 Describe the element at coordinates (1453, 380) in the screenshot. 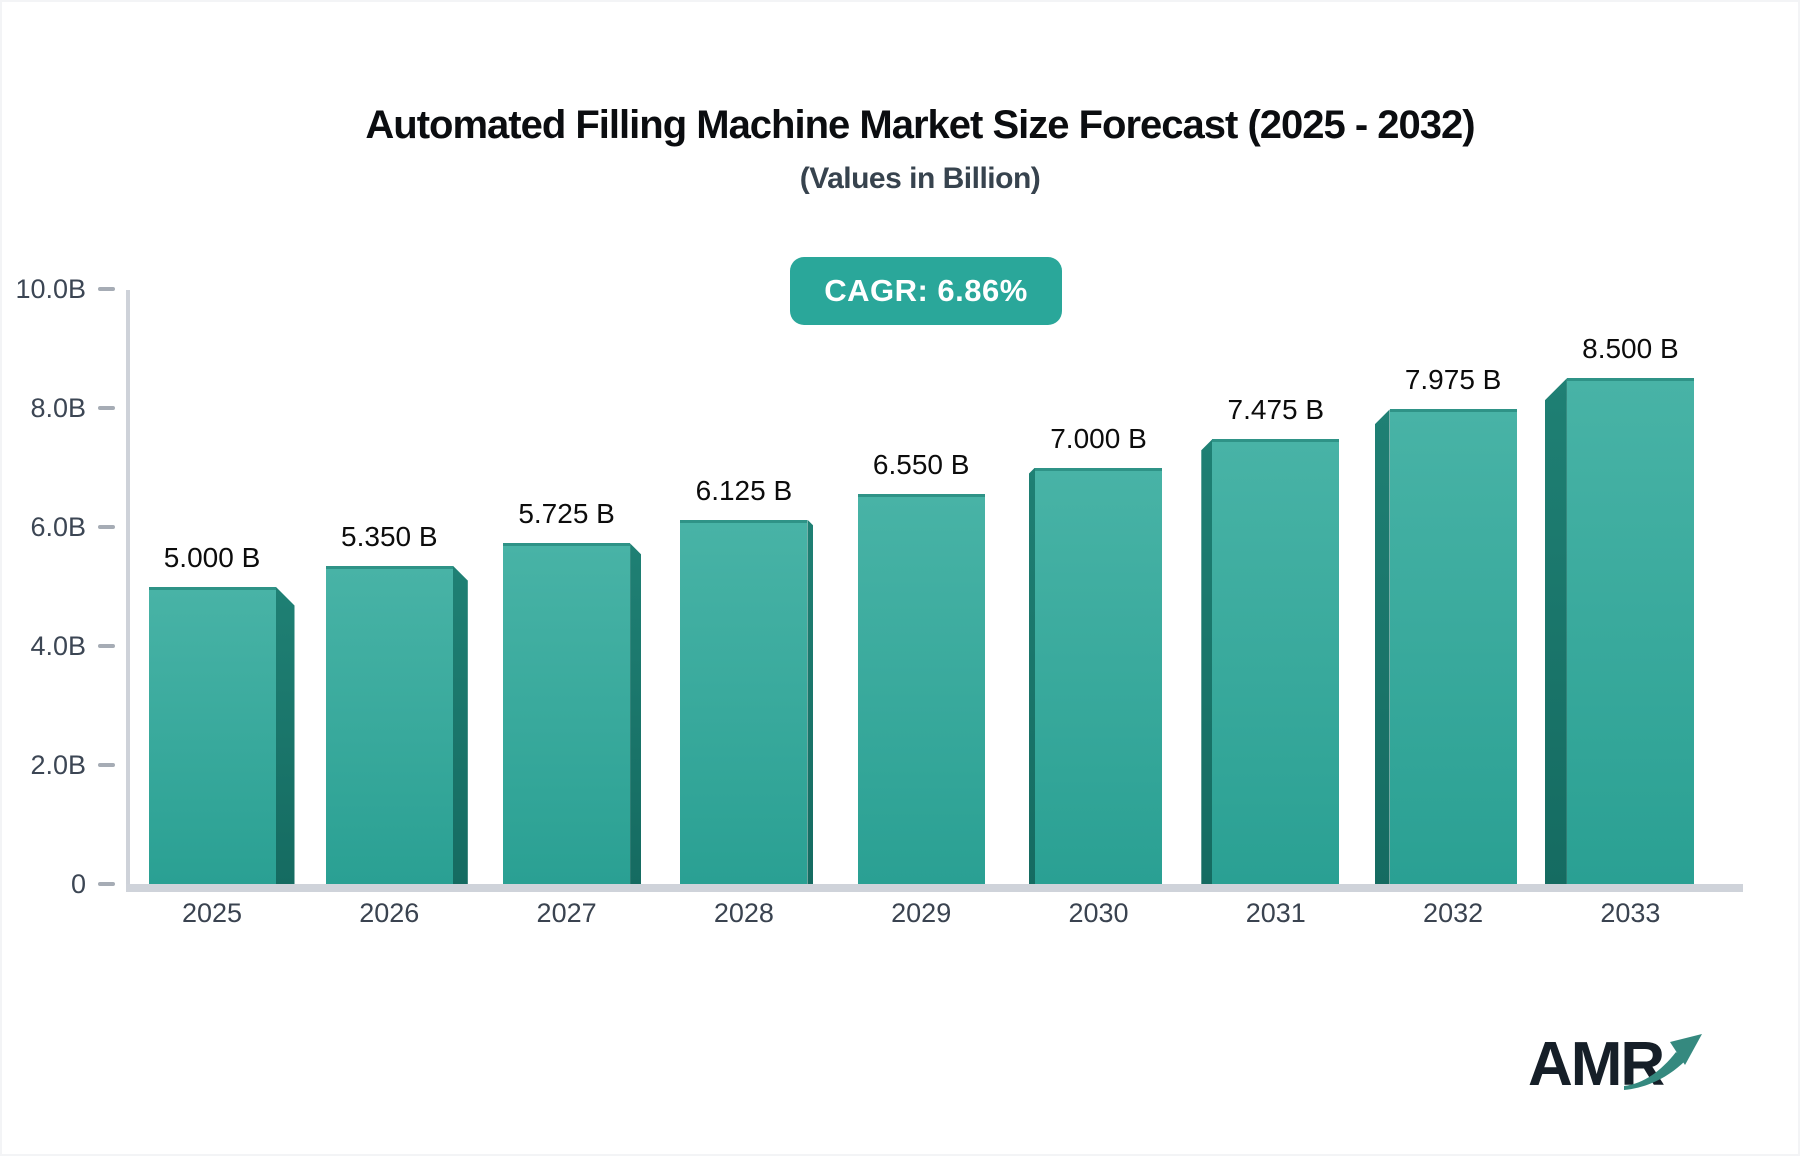

I see `bar-value-label: 7.975 B` at that location.